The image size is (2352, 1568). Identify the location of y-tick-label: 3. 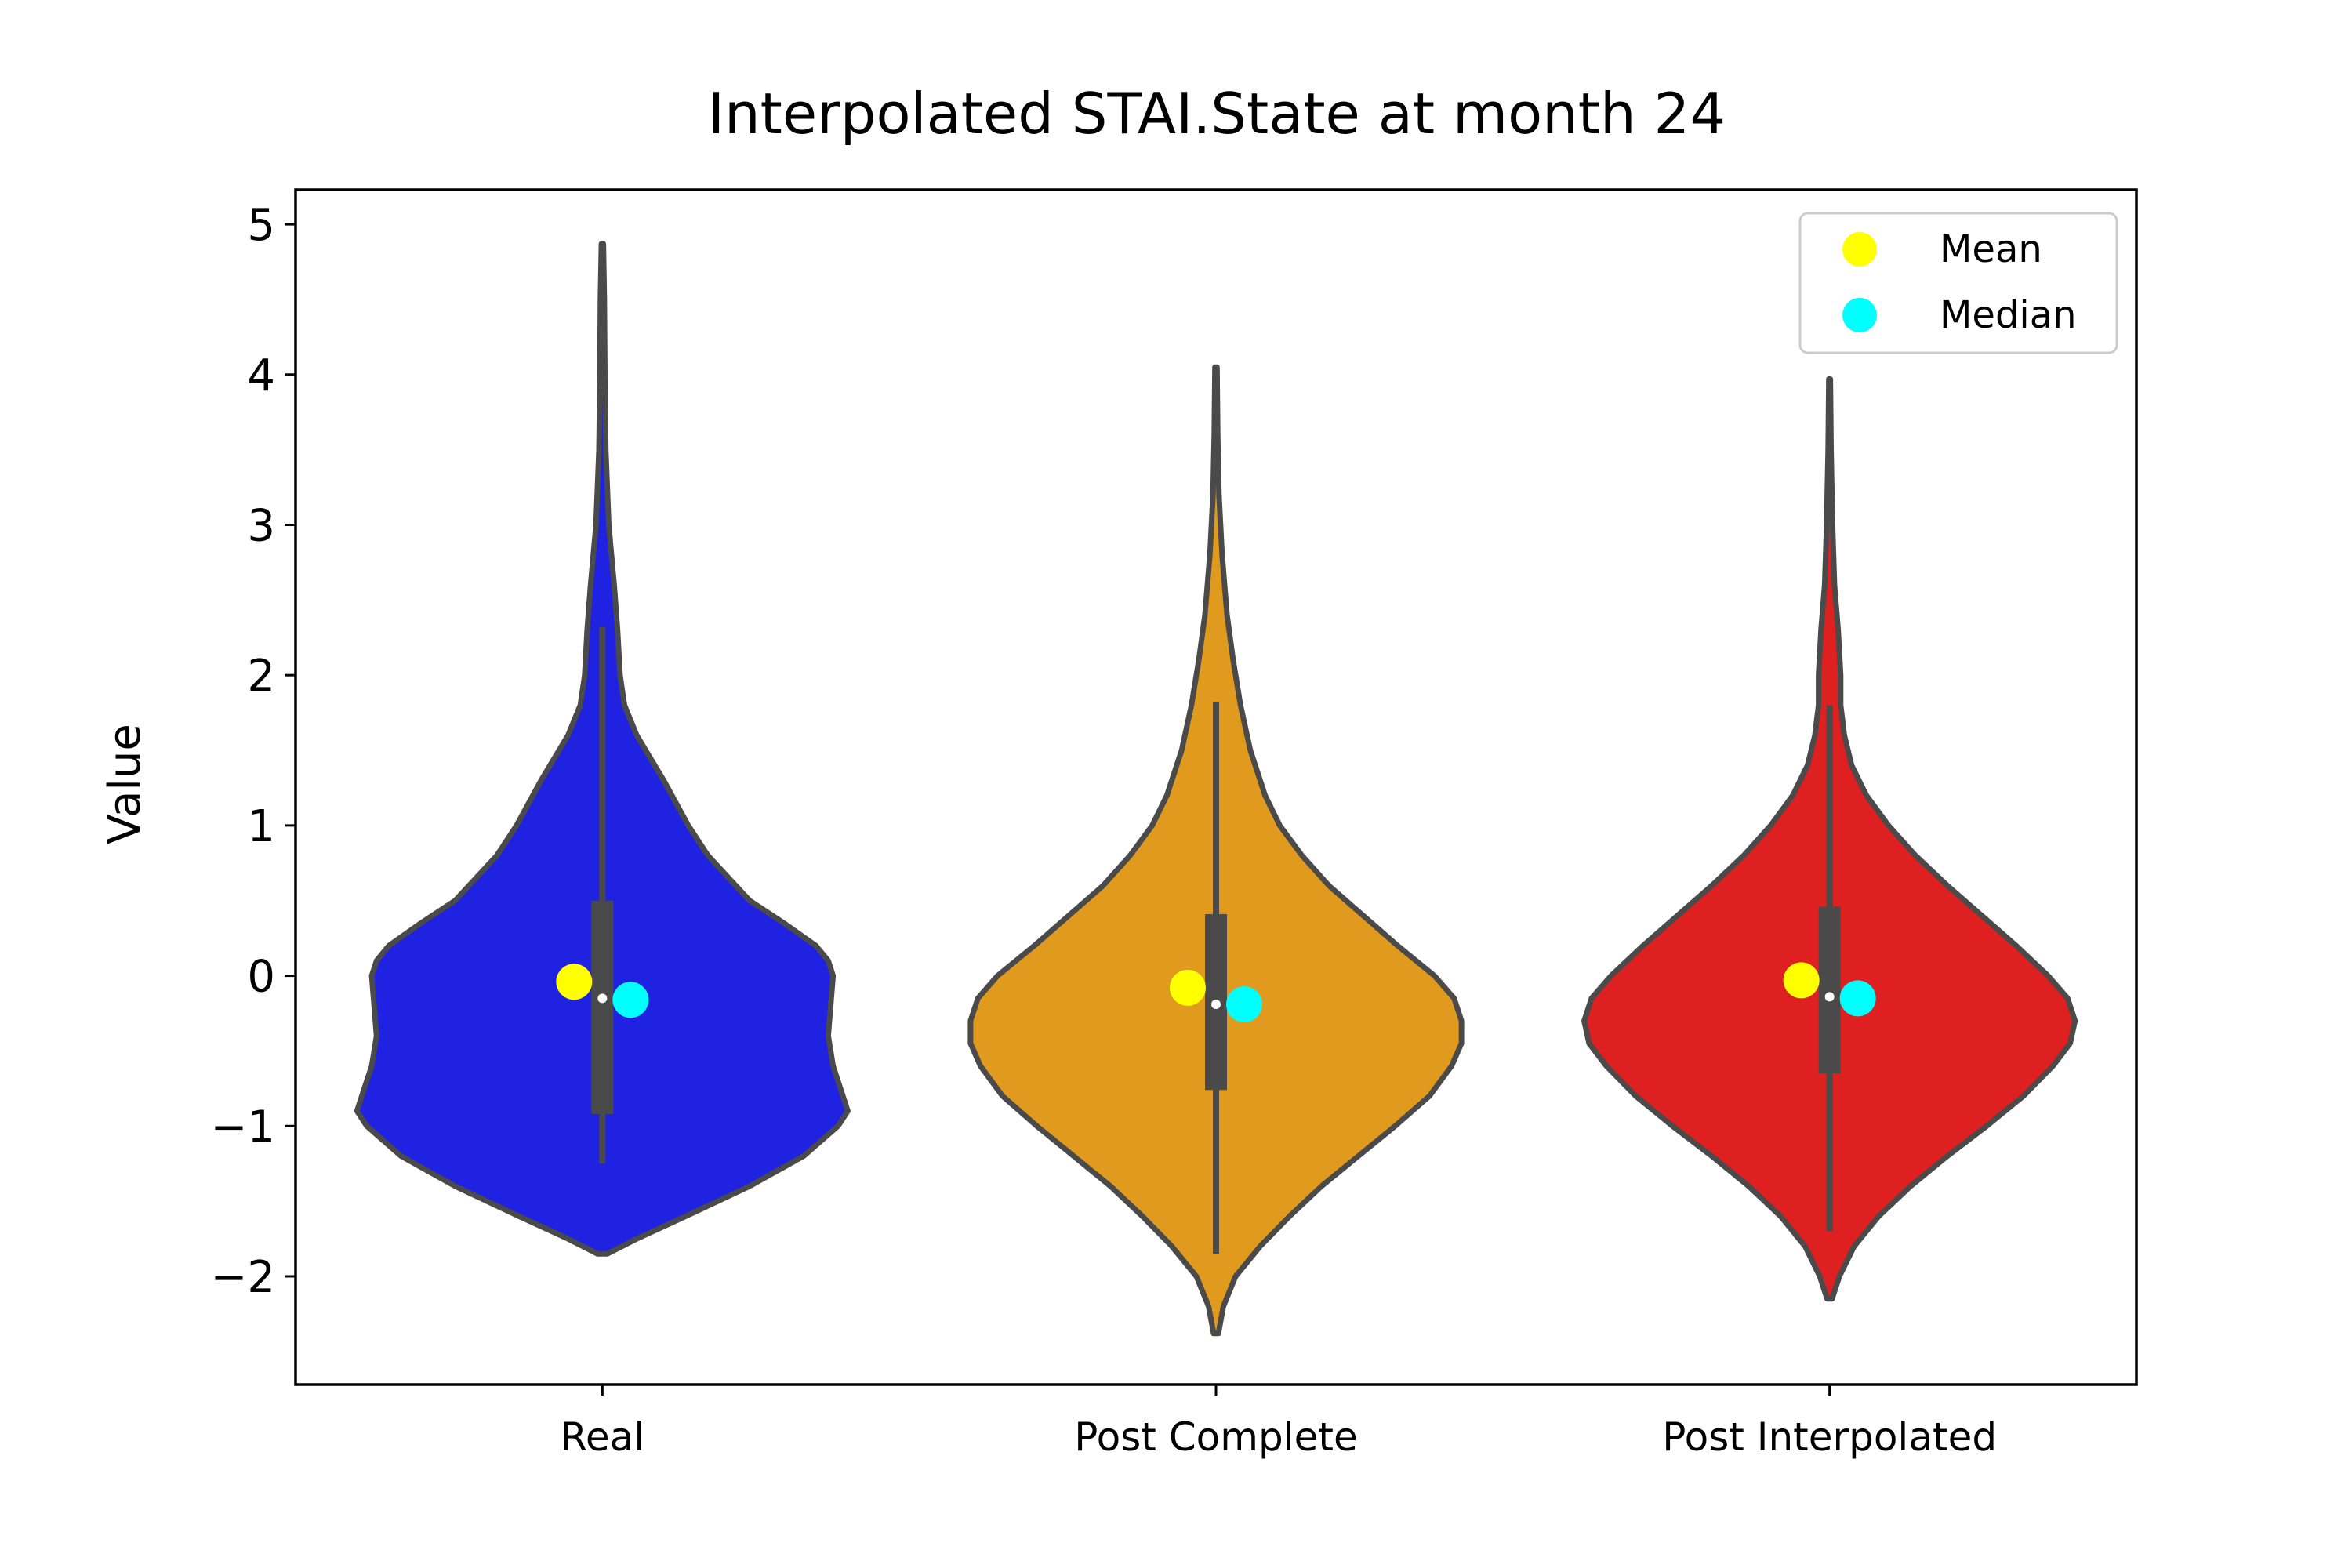
(261, 525).